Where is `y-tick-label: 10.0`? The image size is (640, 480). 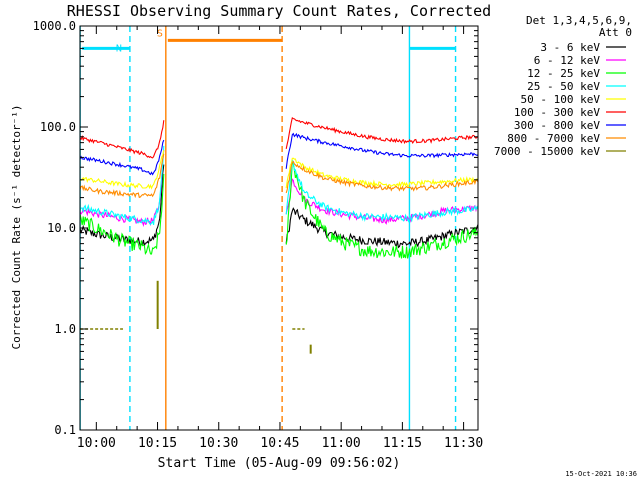
y-tick-label: 10.0 is located at coordinates (61, 228).